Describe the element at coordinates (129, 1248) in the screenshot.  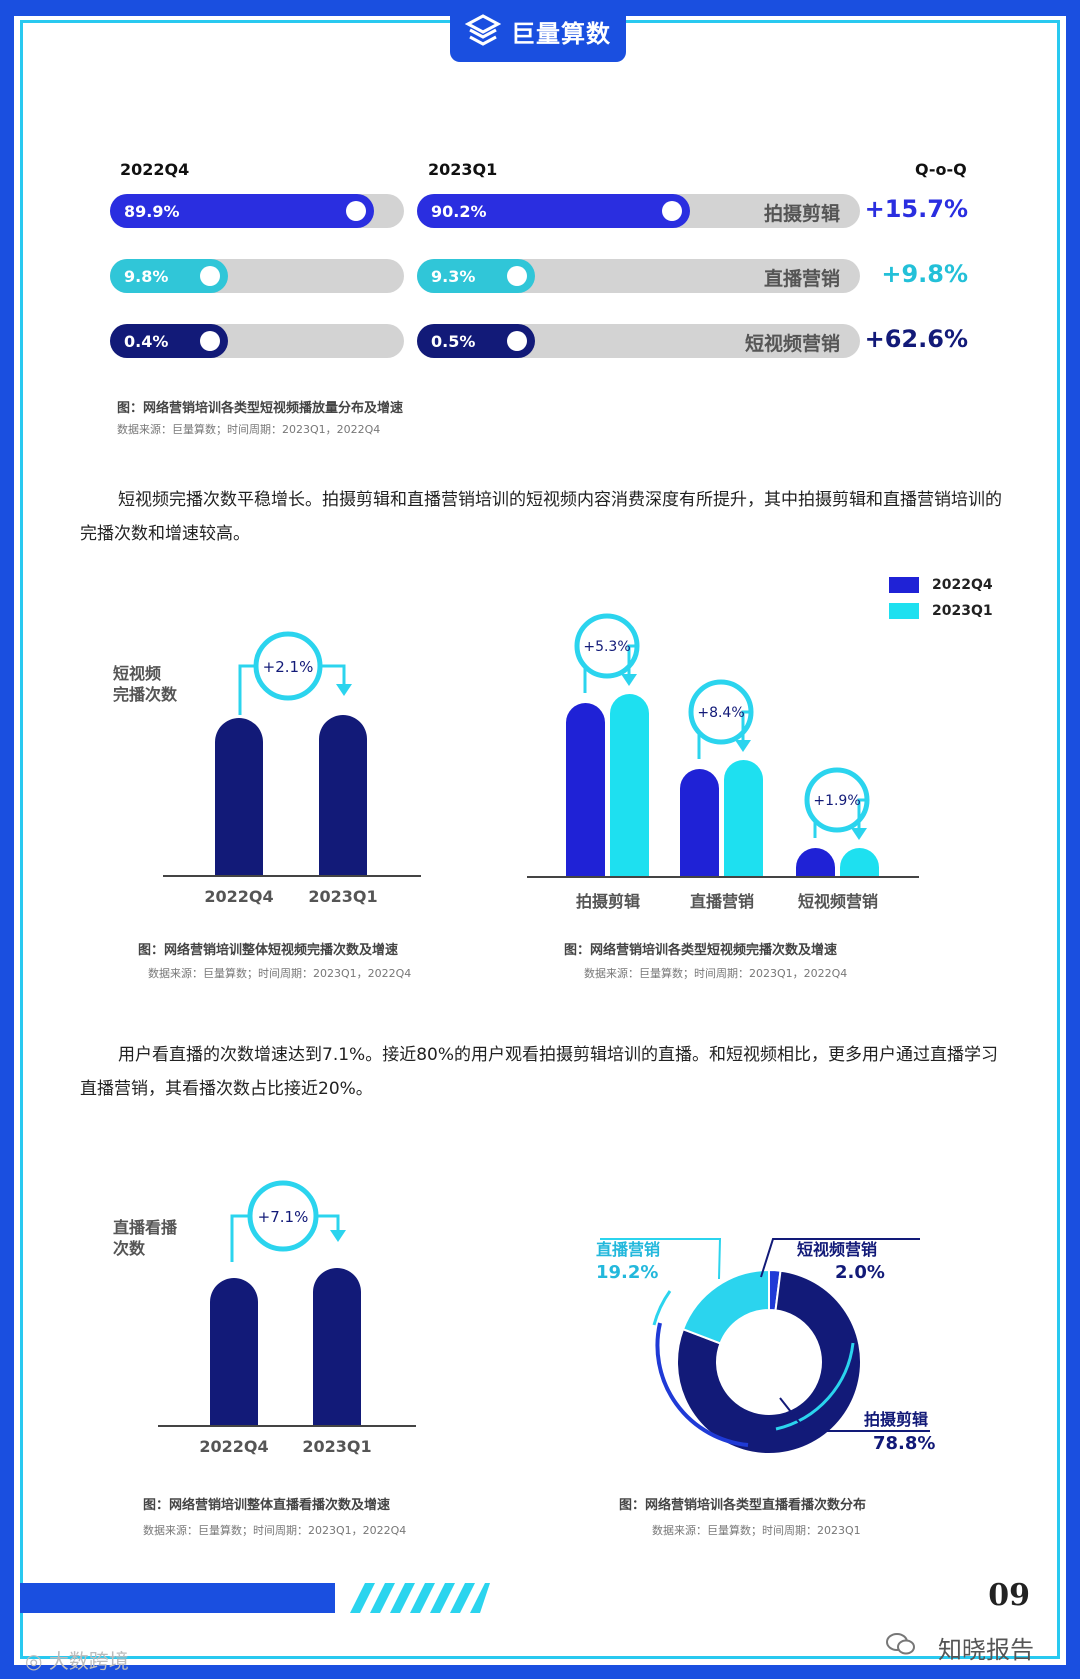
I see `chart3-ylabel-line2: 次数` at that location.